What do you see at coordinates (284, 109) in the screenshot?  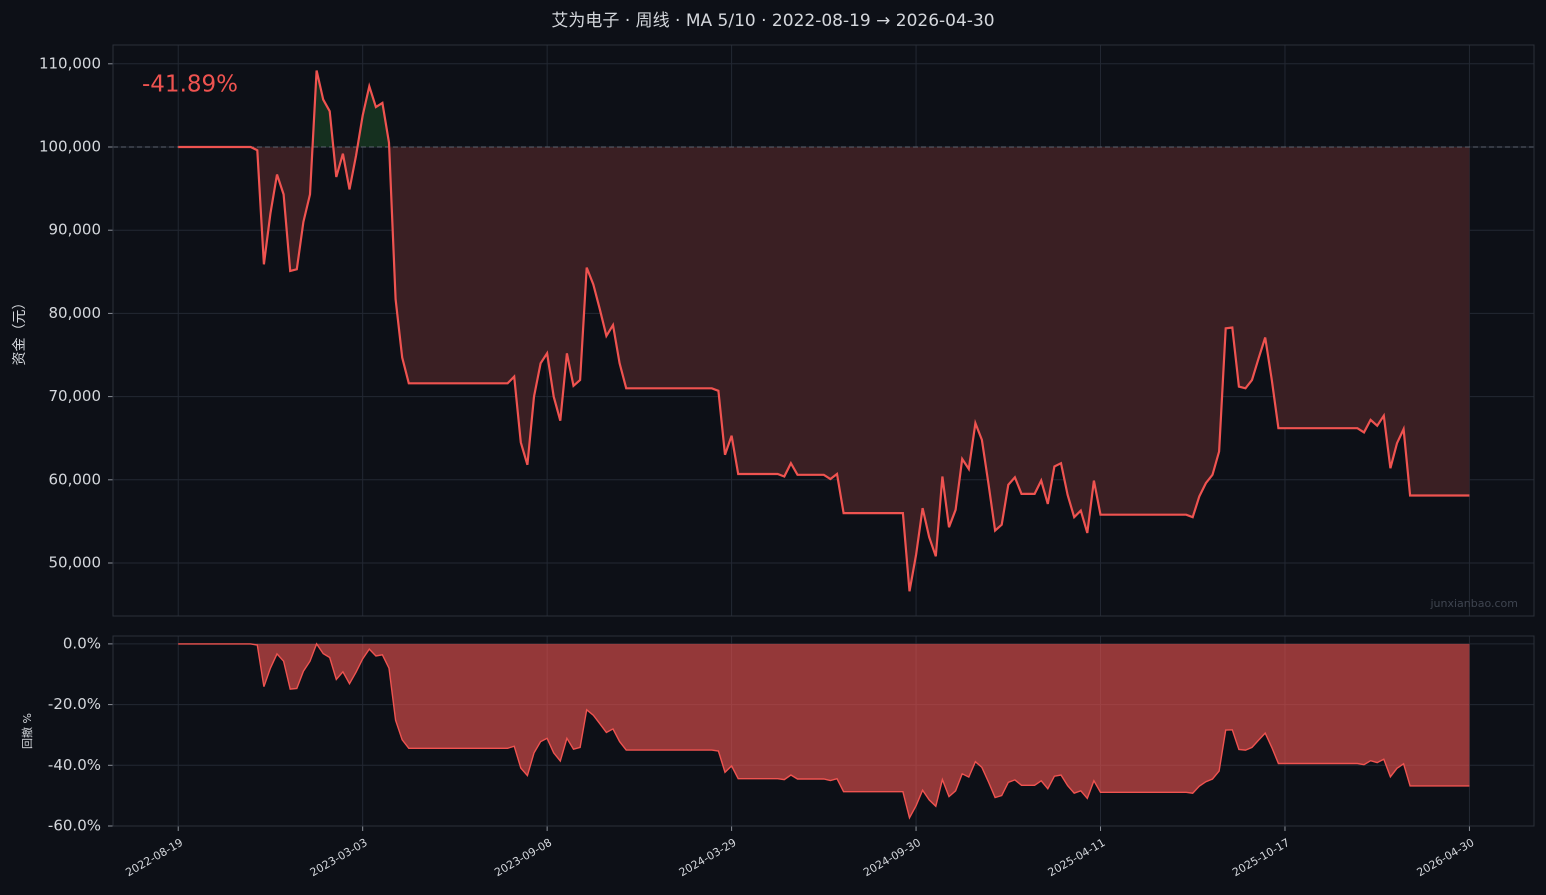 I see `area-fill-gain` at bounding box center [284, 109].